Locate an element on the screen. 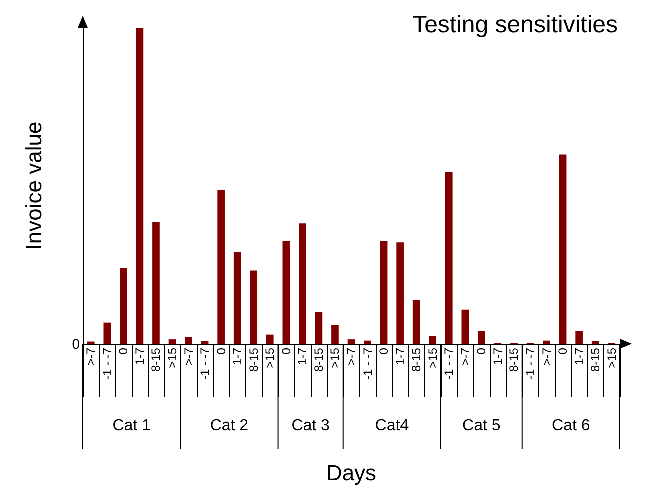 The height and width of the screenshot is (497, 661). text: Cat 3 is located at coordinates (311, 426).